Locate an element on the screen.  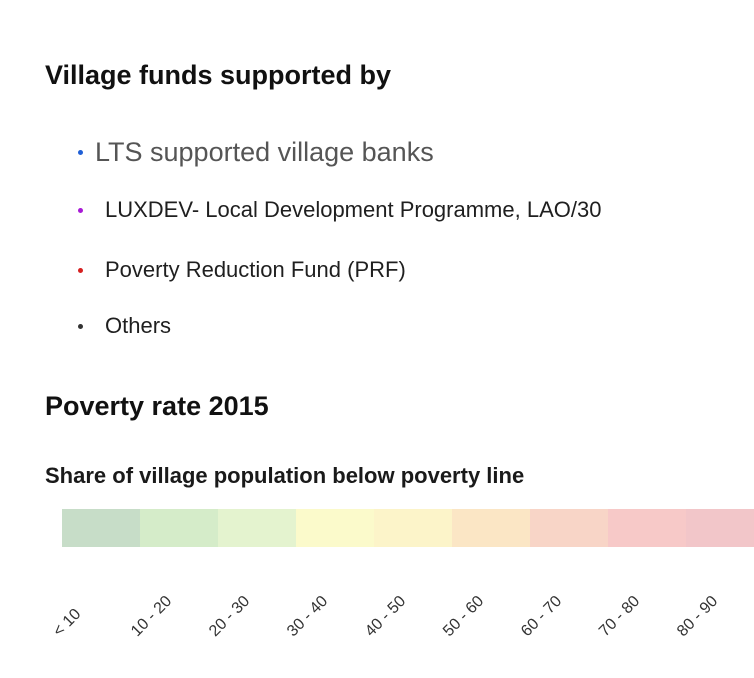
scale-tick-label: 80 - 90 is located at coordinates (698, 616).